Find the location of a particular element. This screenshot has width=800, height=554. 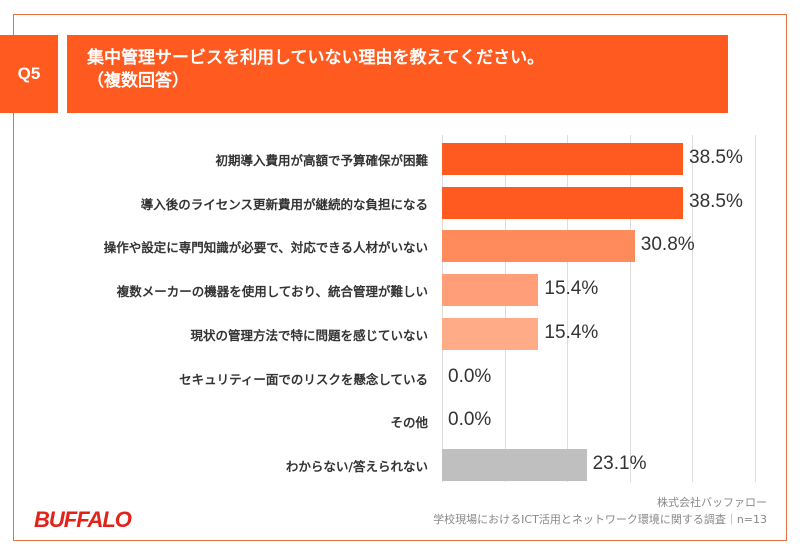

title-line2: （複数回答） is located at coordinates (138, 81).